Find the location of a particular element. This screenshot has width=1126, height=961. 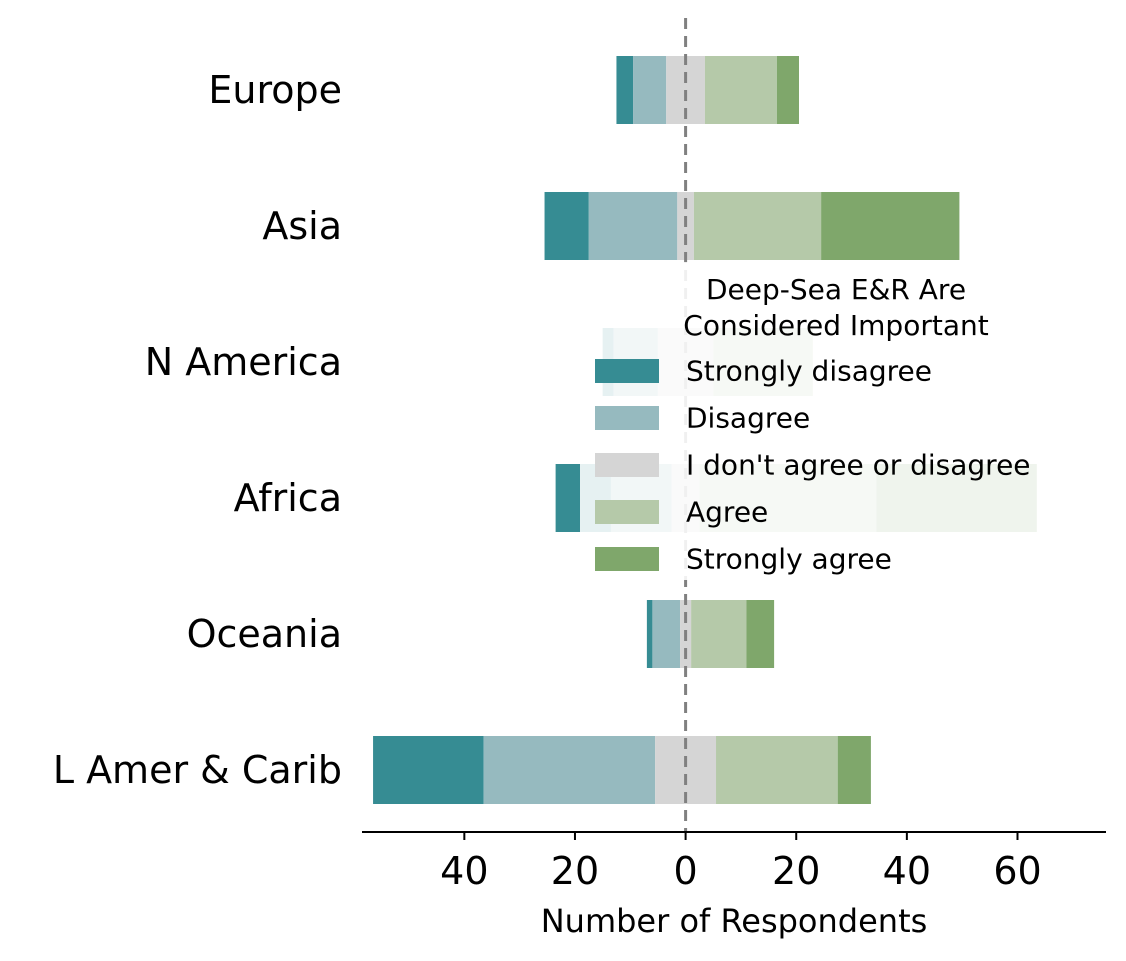

x-axis-ticks: 40 20 0 20 40 60 is located at coordinates (741, 862).